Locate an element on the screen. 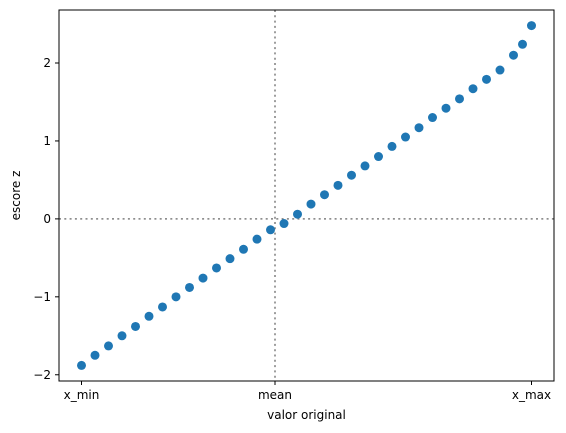 The height and width of the screenshot is (433, 566). y-tick-label: 2 is located at coordinates (47, 63).